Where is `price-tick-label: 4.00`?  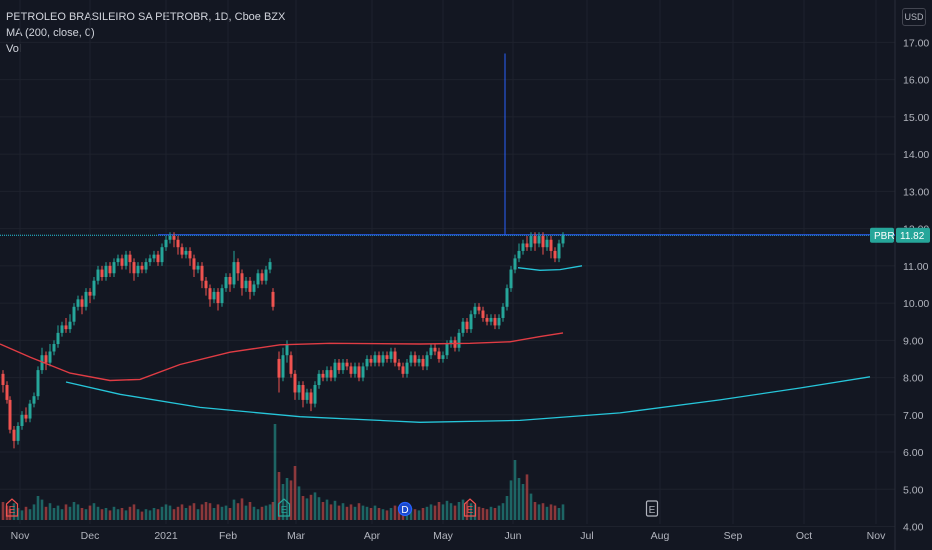 price-tick-label: 4.00 is located at coordinates (913, 528).